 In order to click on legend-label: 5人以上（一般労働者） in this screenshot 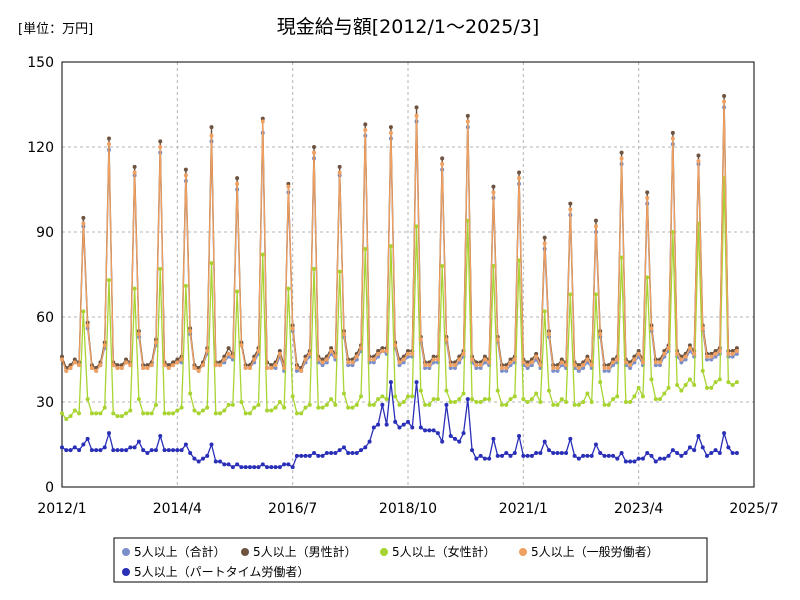, I will do `click(595, 551)`.